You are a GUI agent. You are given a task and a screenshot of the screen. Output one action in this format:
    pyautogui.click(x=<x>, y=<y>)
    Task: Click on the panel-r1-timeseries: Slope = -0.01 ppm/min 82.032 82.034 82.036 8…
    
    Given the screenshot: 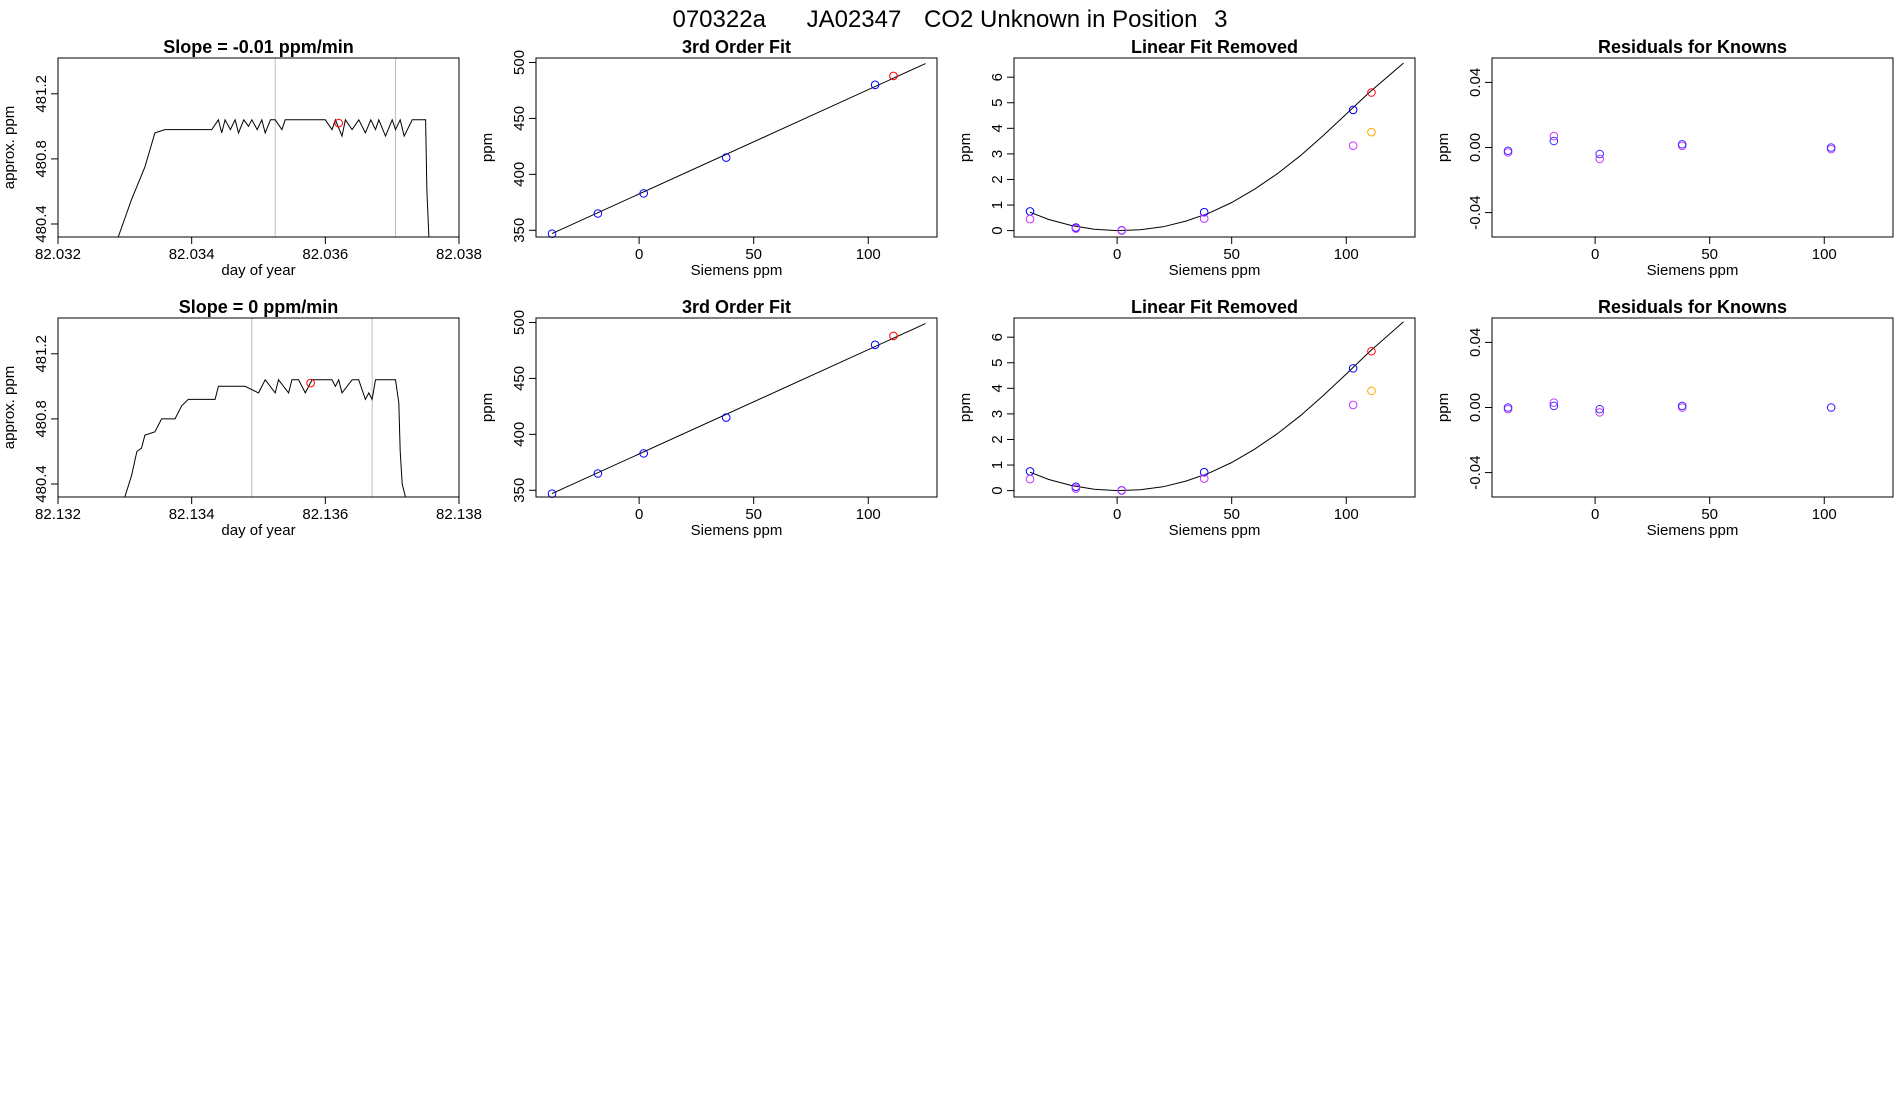 What is the action you would take?
    pyautogui.click(x=241, y=158)
    